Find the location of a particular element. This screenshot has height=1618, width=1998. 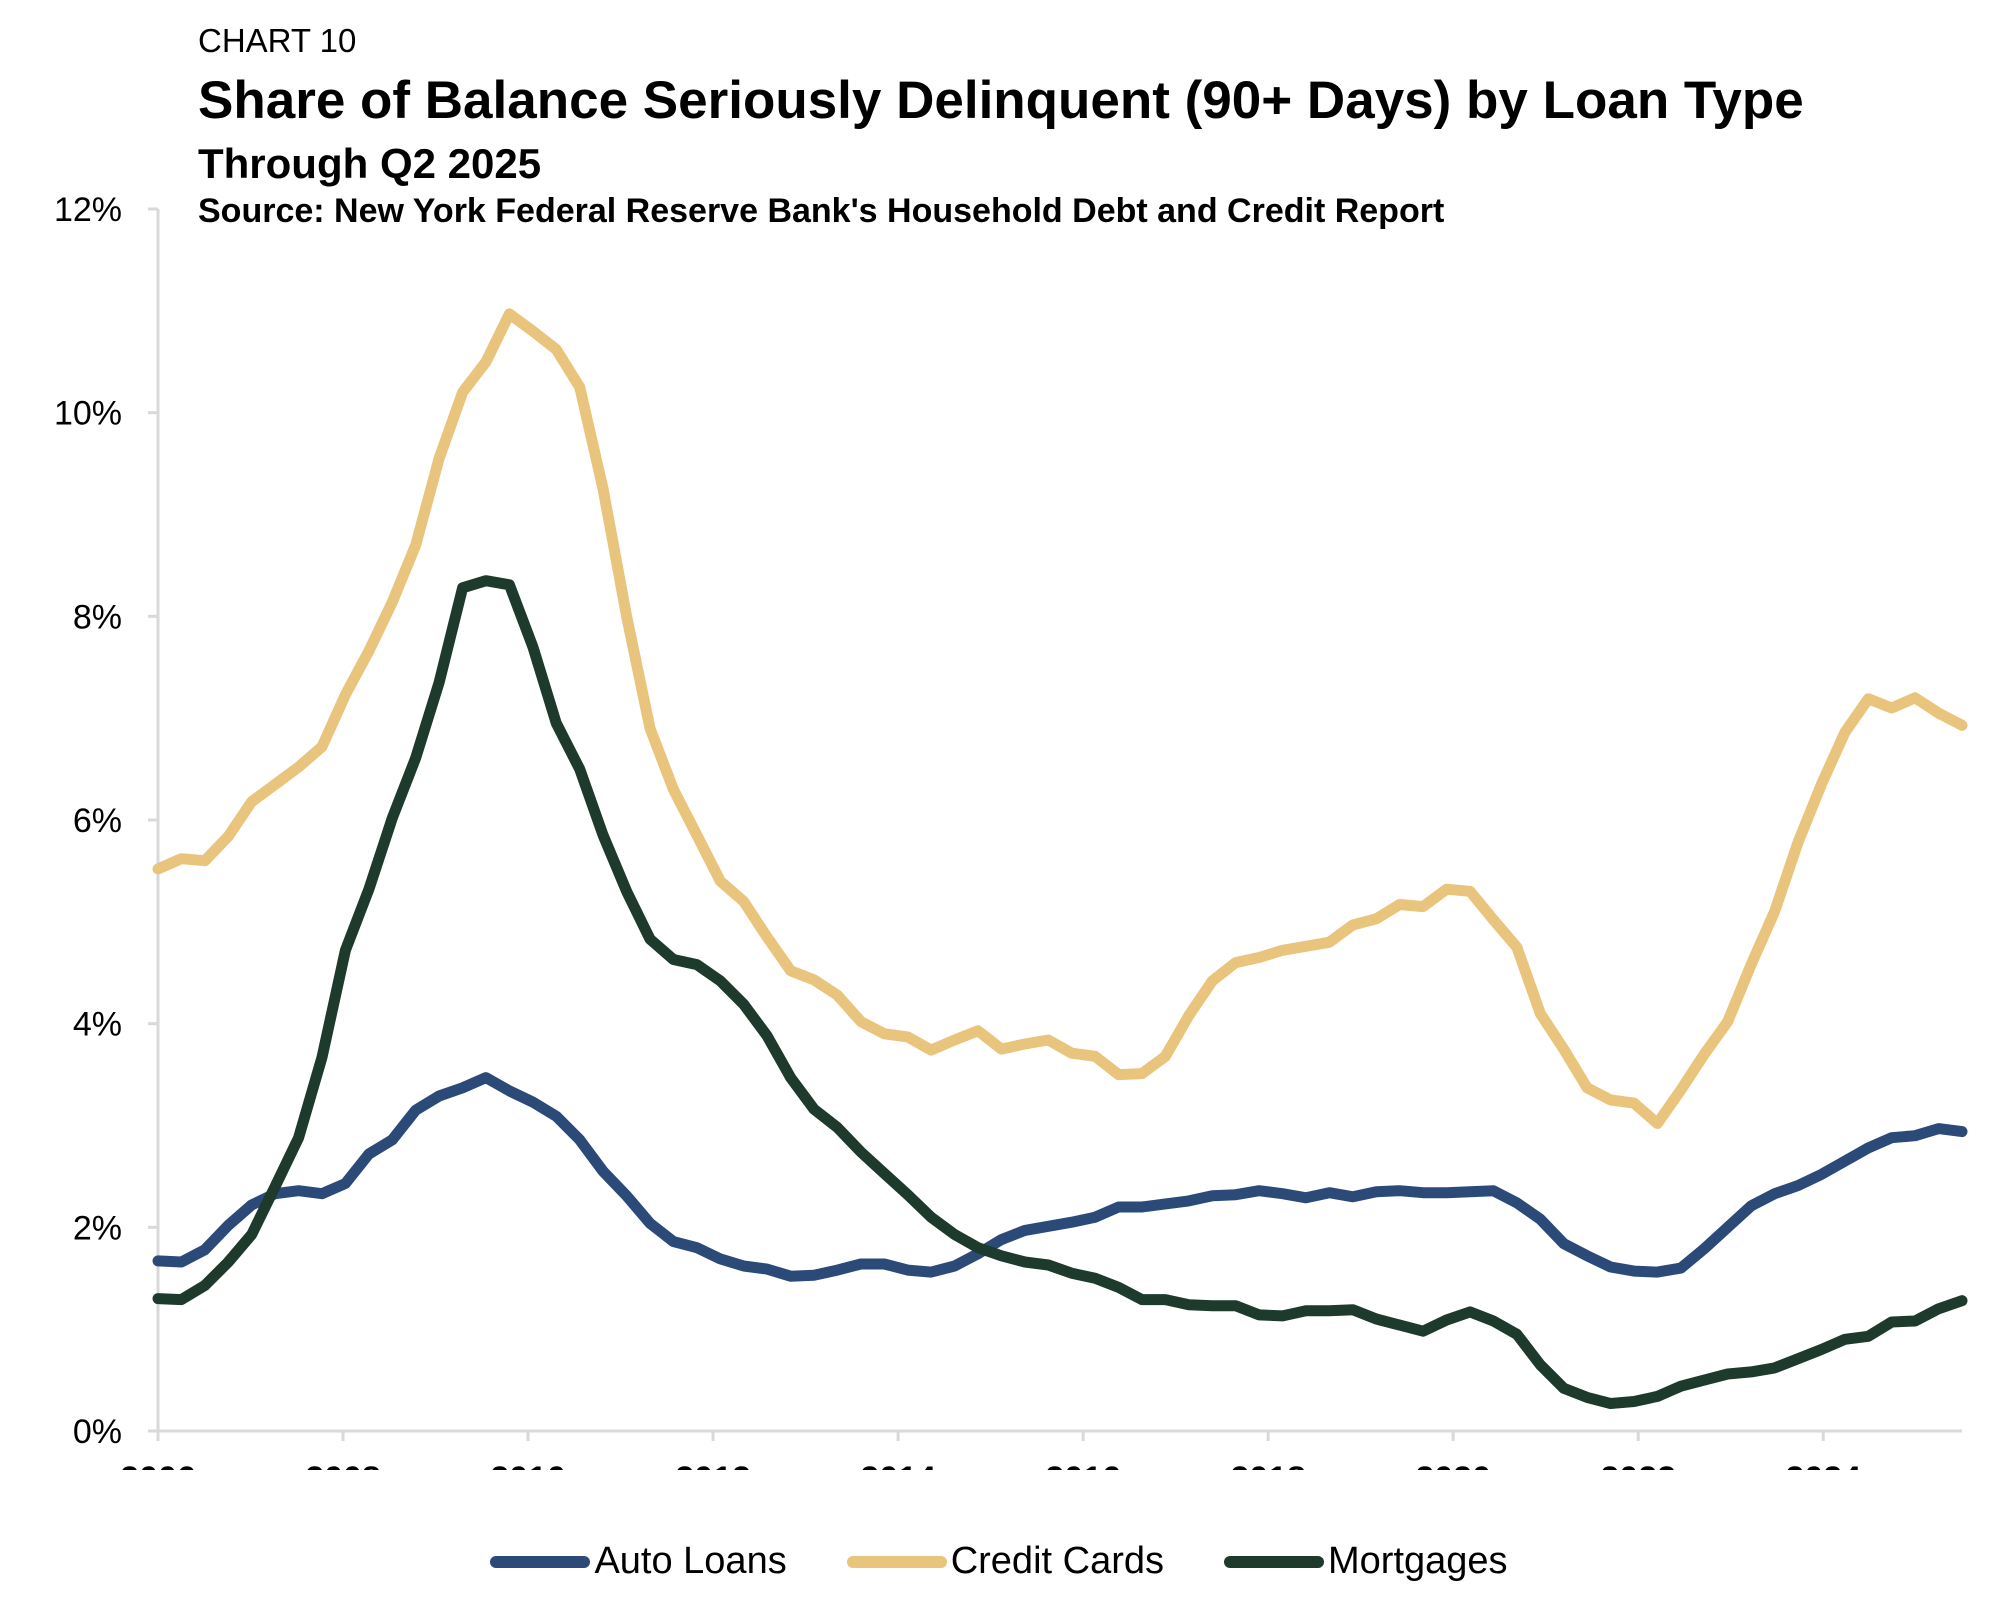

legend-item-credit-cards: Credit Cards is located at coordinates (1005, 1561).